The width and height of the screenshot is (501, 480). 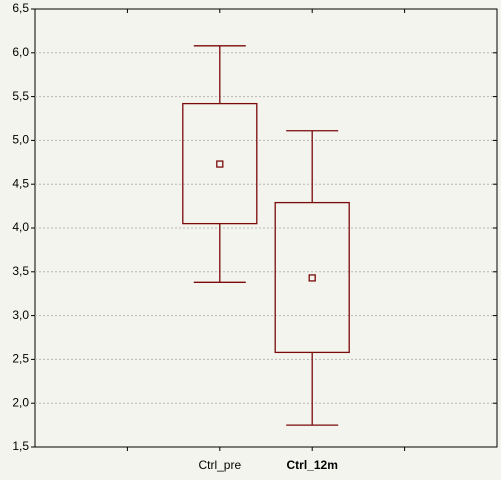 I want to click on y-tick-label: 3,5, so click(x=20, y=271).